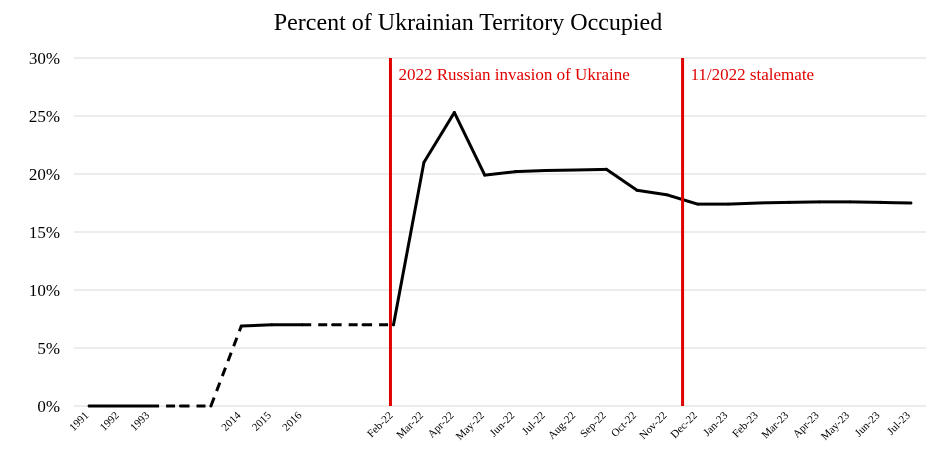 The width and height of the screenshot is (936, 460). I want to click on chart-title: Percent of Ukrainian Territory Occupied, so click(468, 23).